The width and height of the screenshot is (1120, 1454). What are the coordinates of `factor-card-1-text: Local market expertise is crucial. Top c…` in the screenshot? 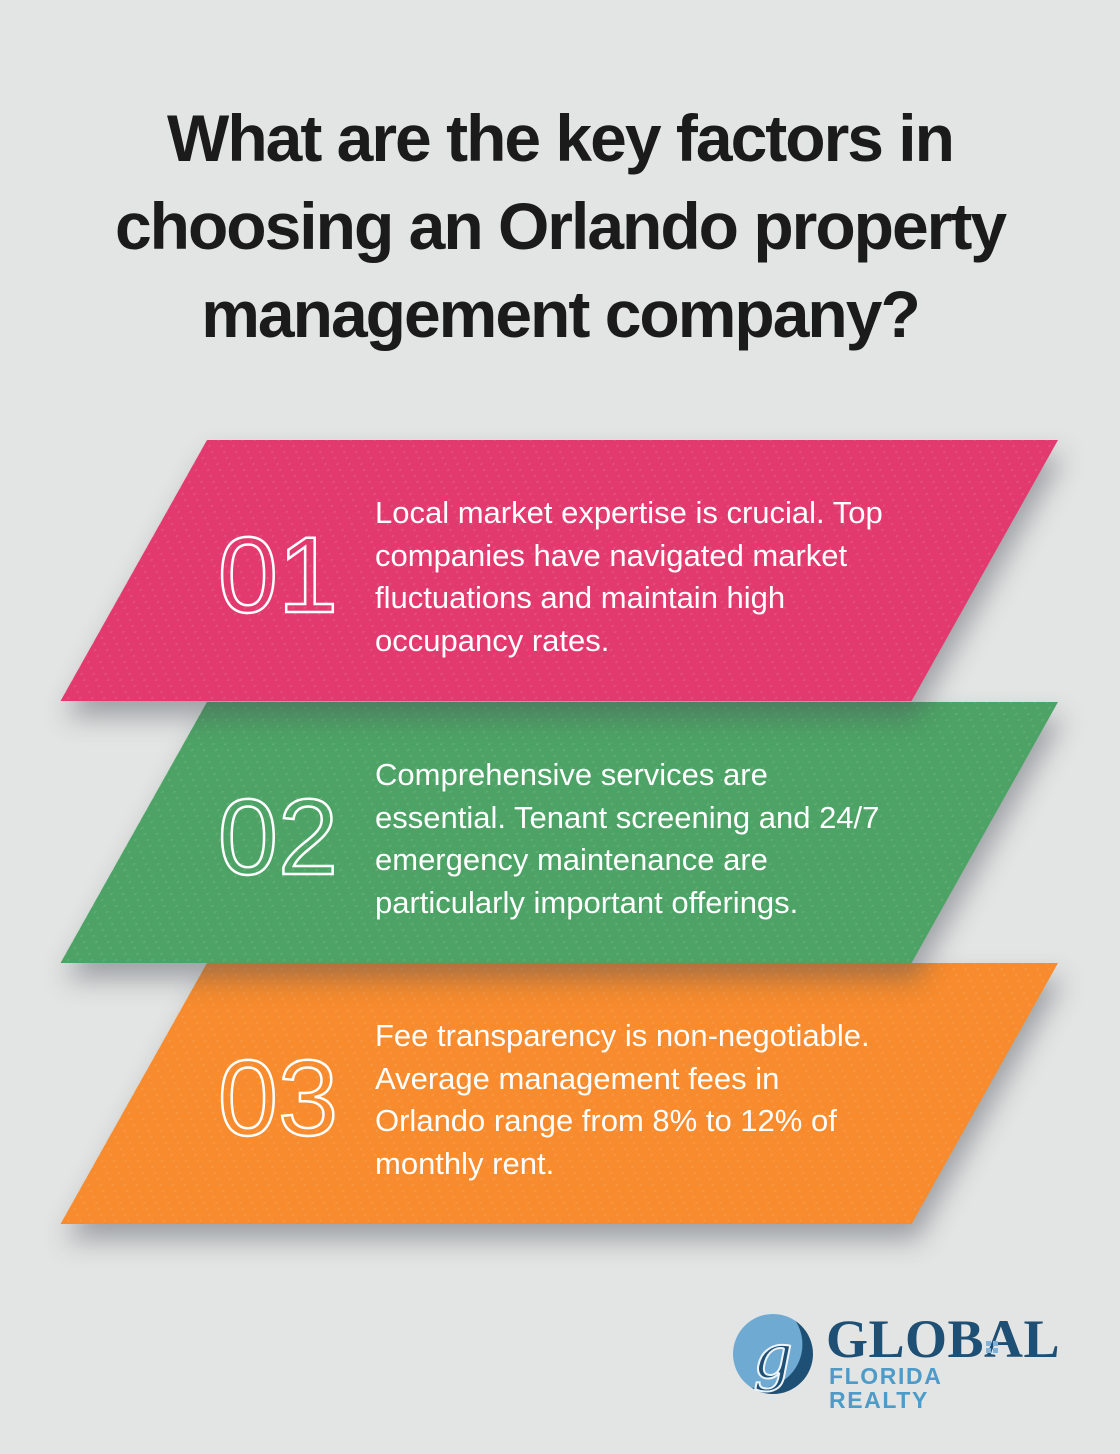 It's located at (655, 577).